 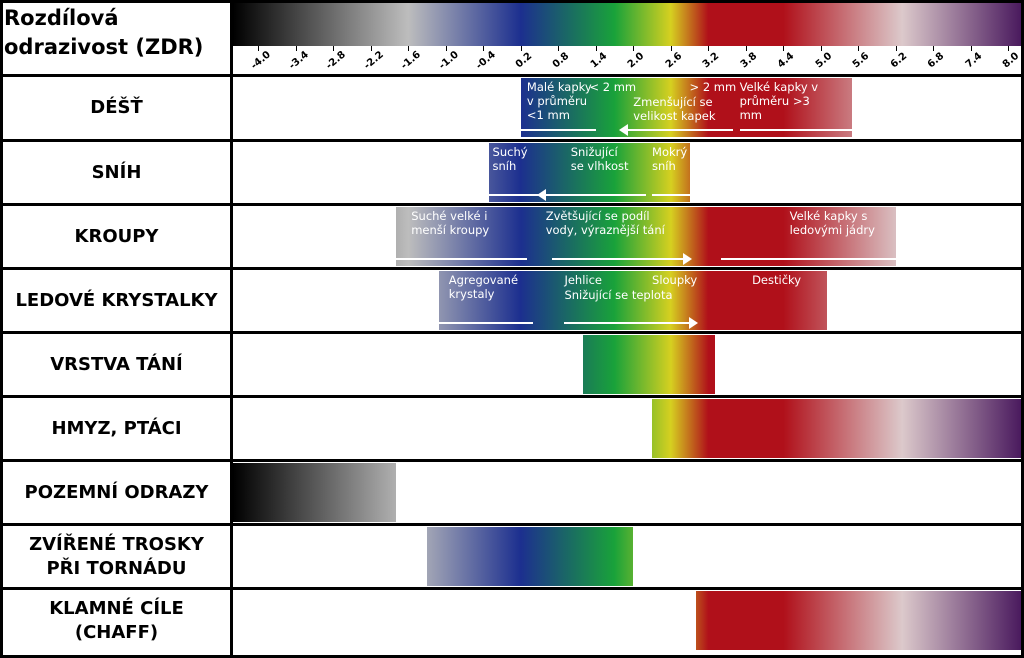 I want to click on band-annotation: Snižující se vlhkost, so click(x=599, y=159).